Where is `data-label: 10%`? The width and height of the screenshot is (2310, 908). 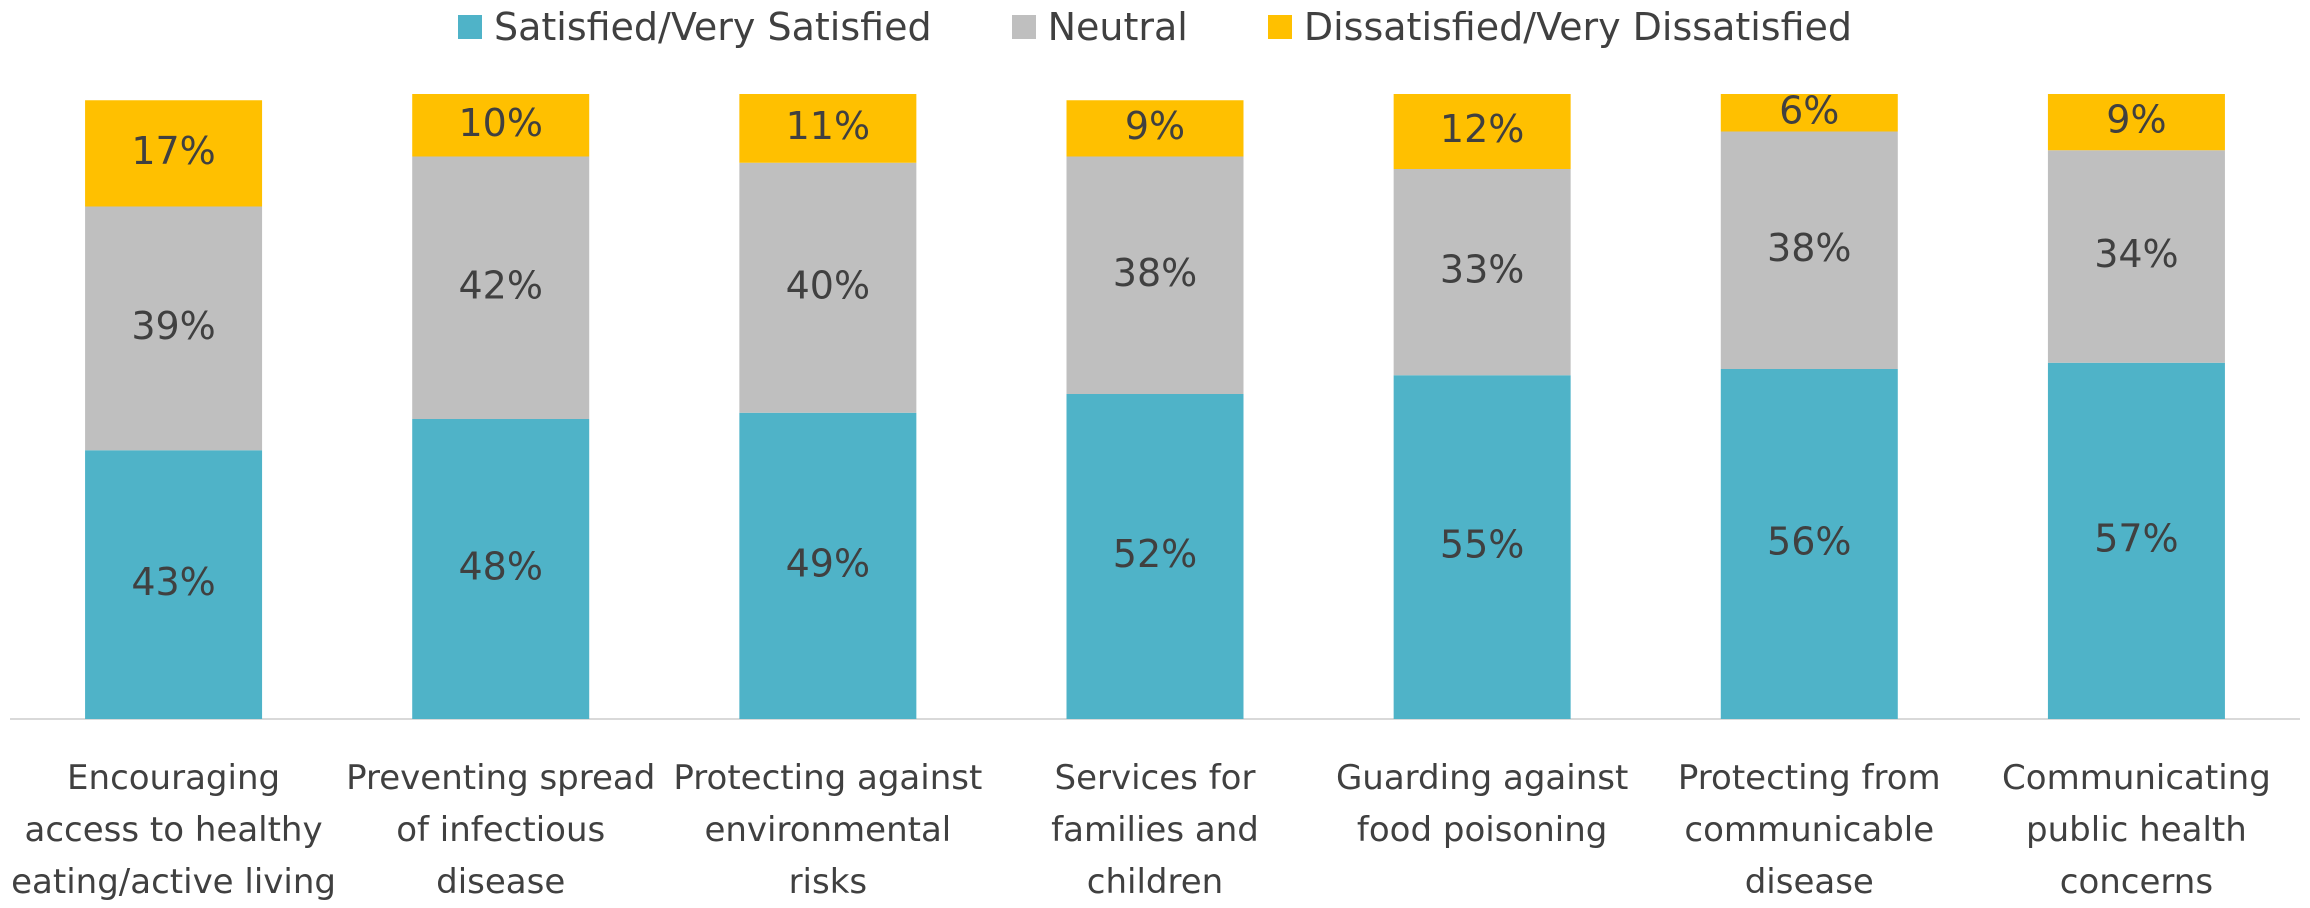
data-label: 10% is located at coordinates (500, 123).